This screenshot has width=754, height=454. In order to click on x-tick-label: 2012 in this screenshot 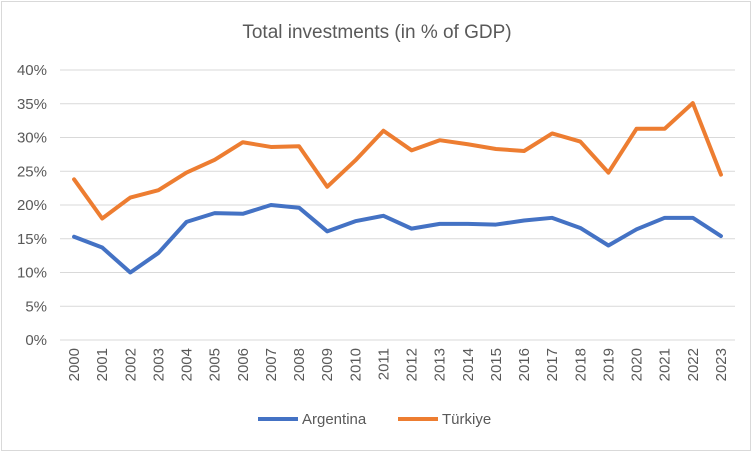, I will do `click(412, 364)`.